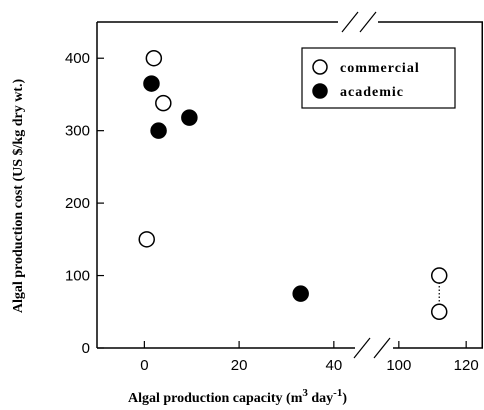  Describe the element at coordinates (320, 67) in the screenshot. I see `legend-marker-commercial` at that location.